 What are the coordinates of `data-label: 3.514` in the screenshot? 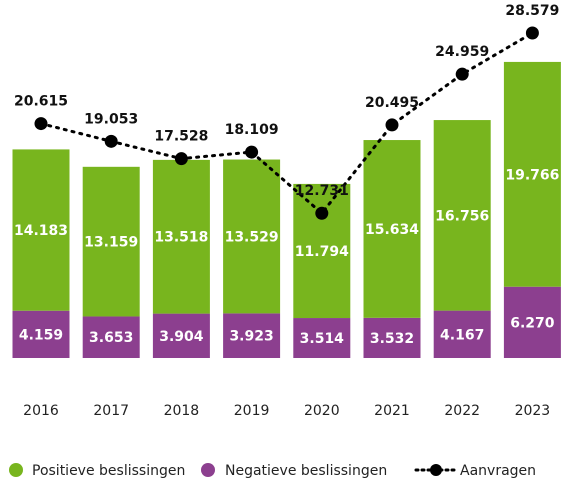 It's located at (322, 339).